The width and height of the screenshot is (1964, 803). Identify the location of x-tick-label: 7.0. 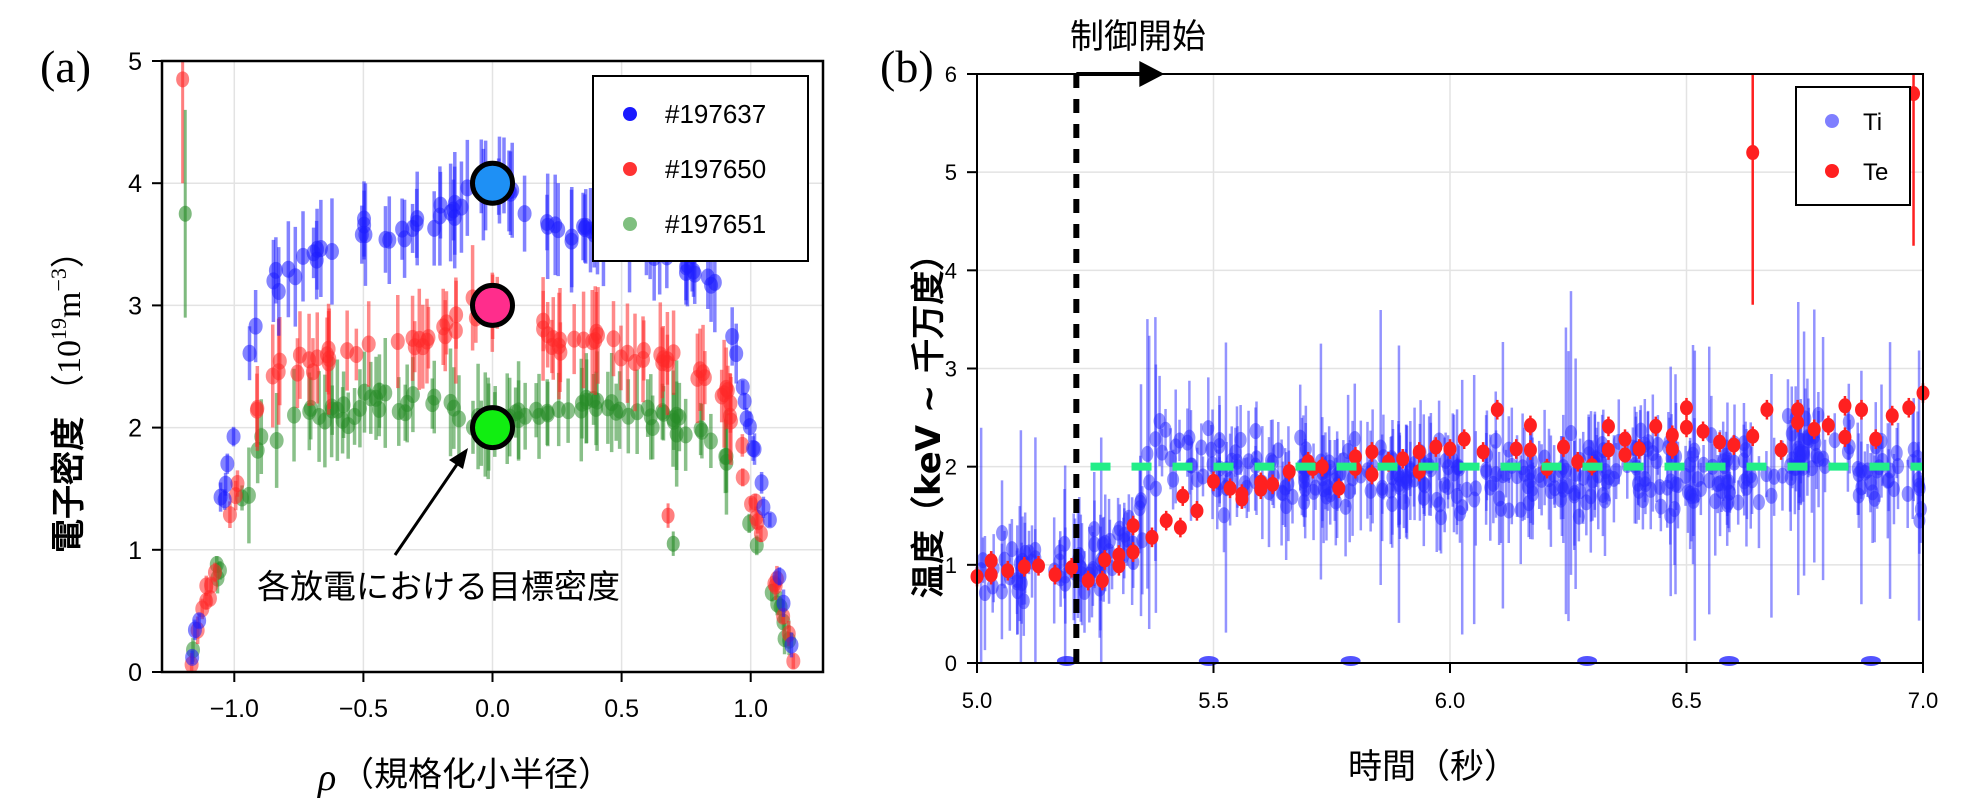
(1923, 700).